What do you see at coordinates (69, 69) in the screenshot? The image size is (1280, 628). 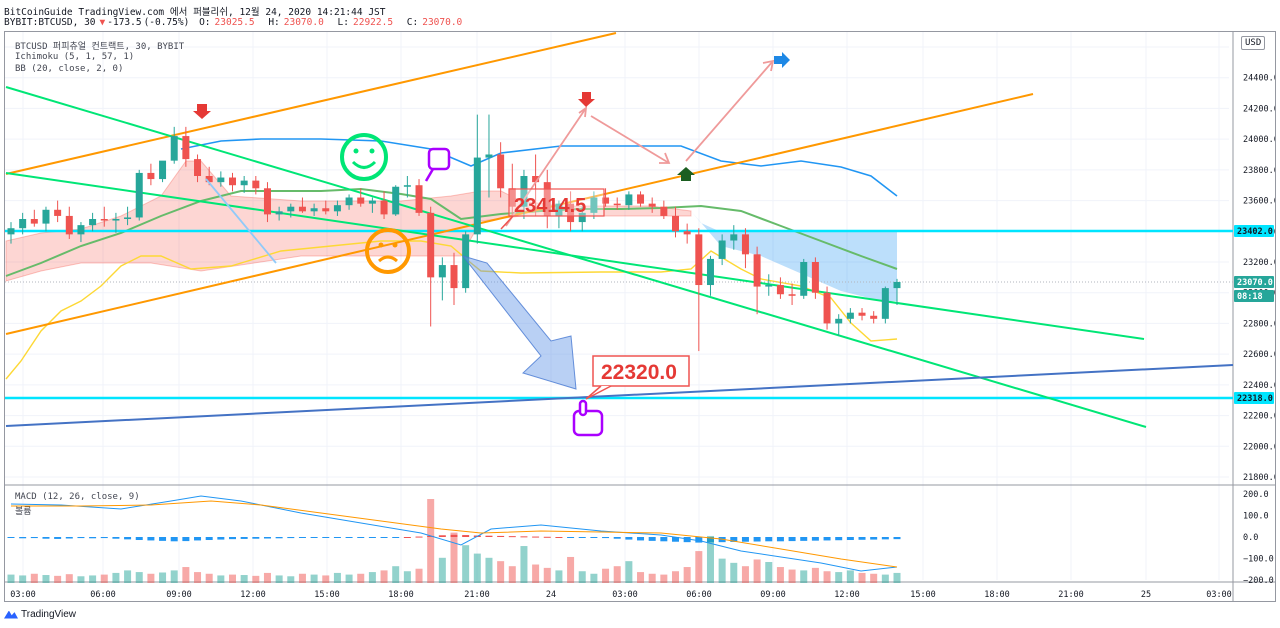 I see `legend-bb: BB (20, close, 2, 0)` at bounding box center [69, 69].